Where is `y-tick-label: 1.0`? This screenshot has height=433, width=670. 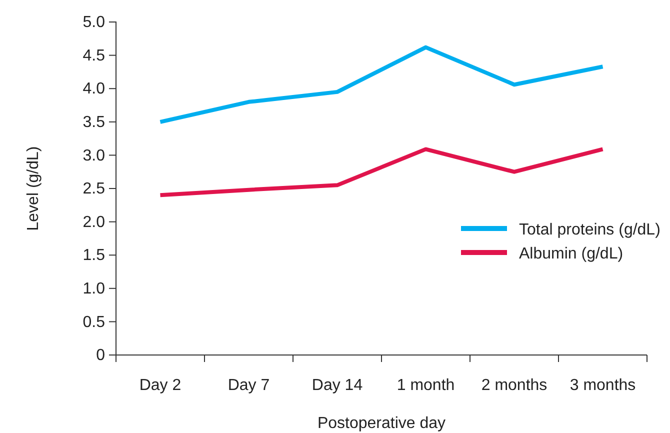
y-tick-label: 1.0 is located at coordinates (94, 289).